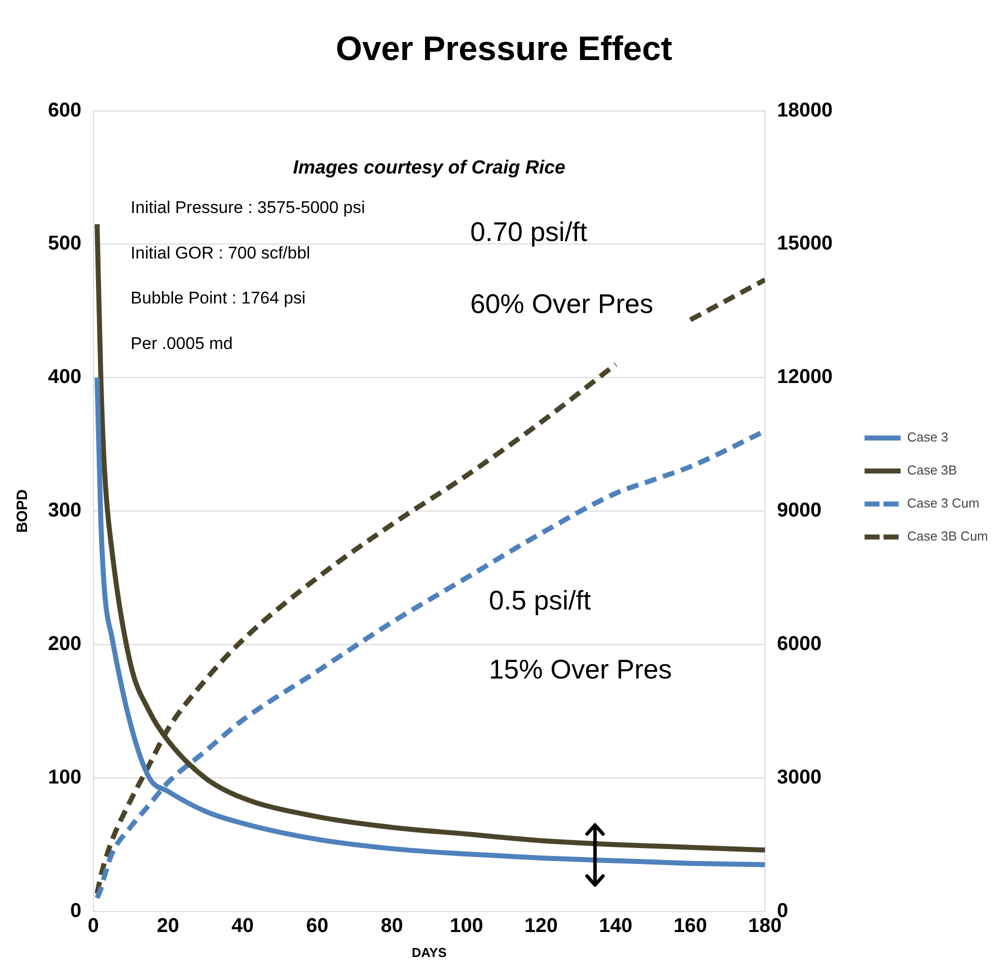  What do you see at coordinates (65, 777) in the screenshot?
I see `y-tick-label: 100` at bounding box center [65, 777].